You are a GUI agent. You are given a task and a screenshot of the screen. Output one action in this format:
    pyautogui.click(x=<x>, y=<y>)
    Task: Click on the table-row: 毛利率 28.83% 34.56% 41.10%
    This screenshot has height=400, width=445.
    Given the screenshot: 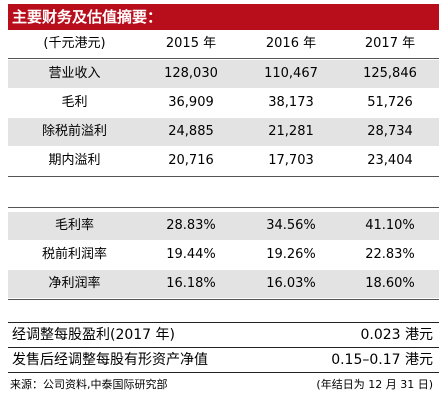 What is the action you would take?
    pyautogui.click(x=223, y=226)
    